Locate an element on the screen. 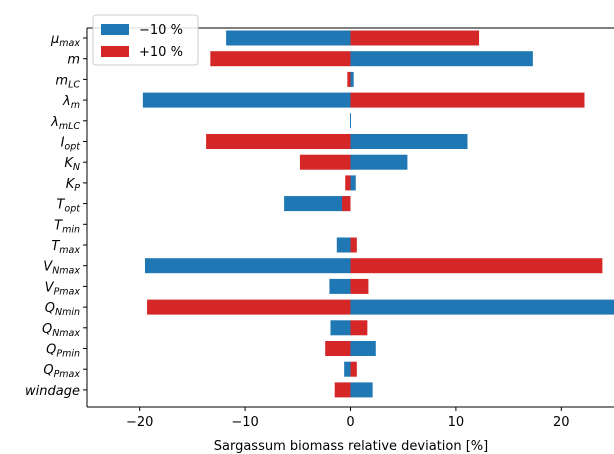 This screenshot has height=454, width=614. x-tick-label-2: 0 is located at coordinates (350, 422).